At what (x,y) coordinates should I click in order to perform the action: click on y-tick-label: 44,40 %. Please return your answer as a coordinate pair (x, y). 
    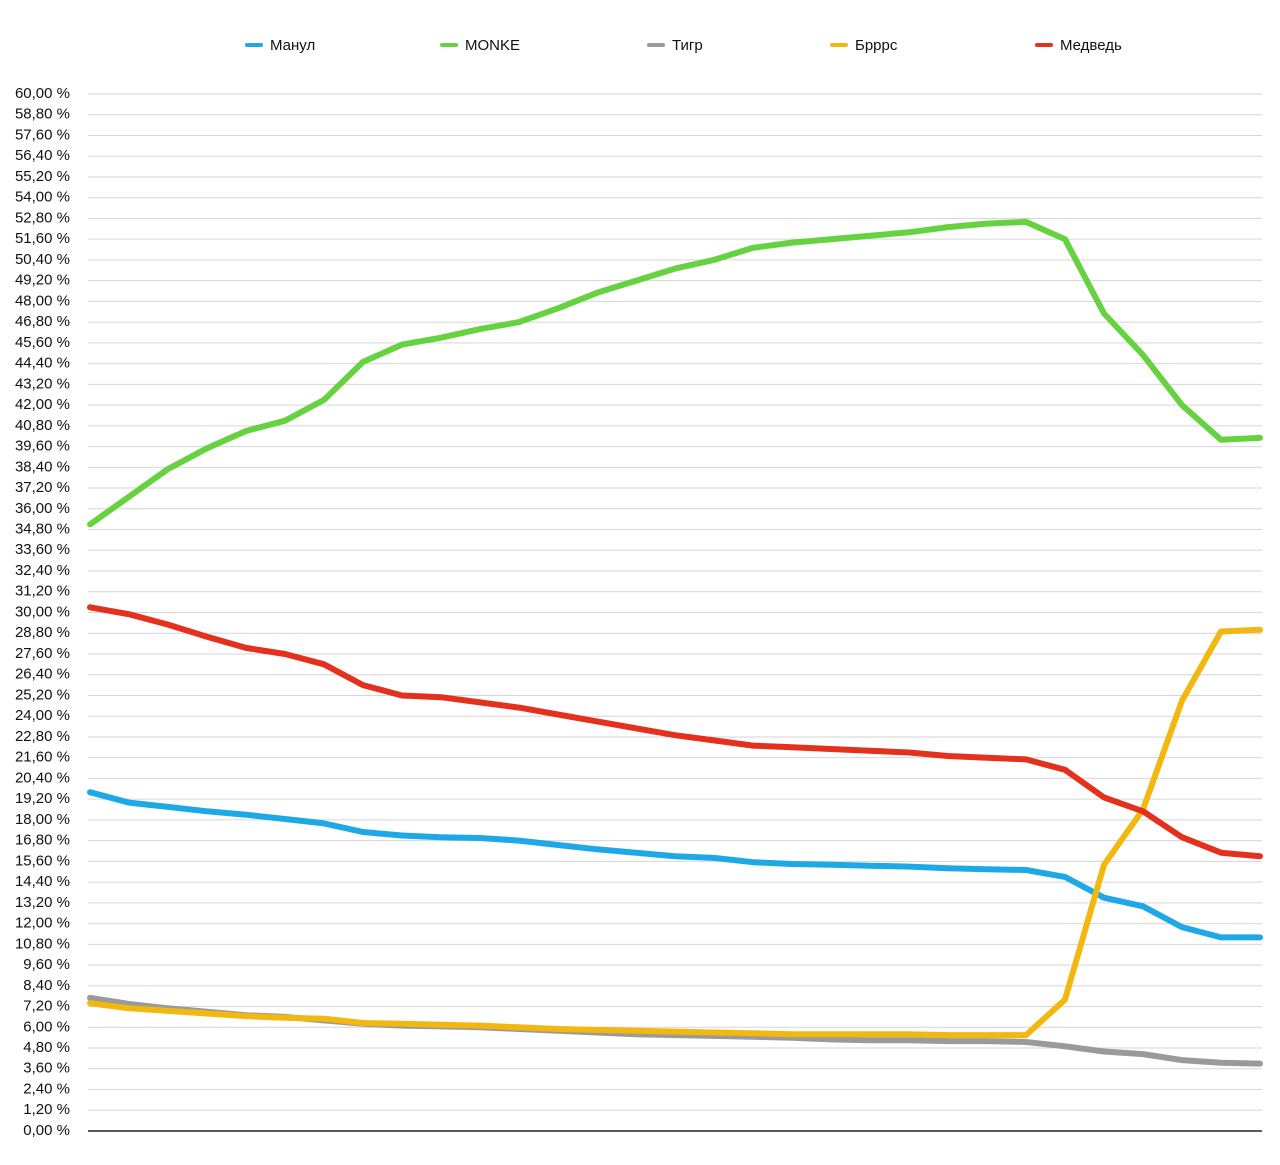
    Looking at the image, I should click on (42, 363).